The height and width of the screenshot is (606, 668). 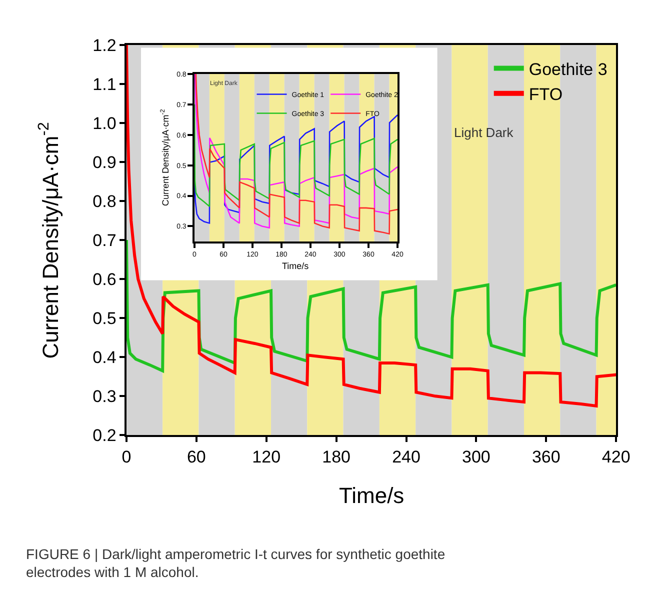 I want to click on y-tick-label: 0.9, so click(x=104, y=162).